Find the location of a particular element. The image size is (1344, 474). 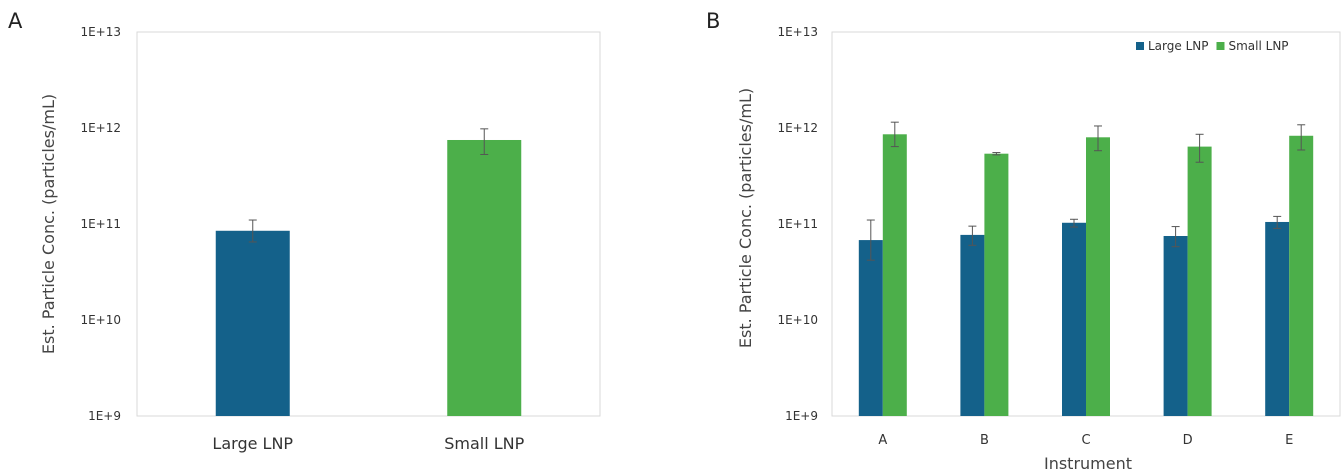

y-tick-label-b: 1E+13 is located at coordinates (797, 32).